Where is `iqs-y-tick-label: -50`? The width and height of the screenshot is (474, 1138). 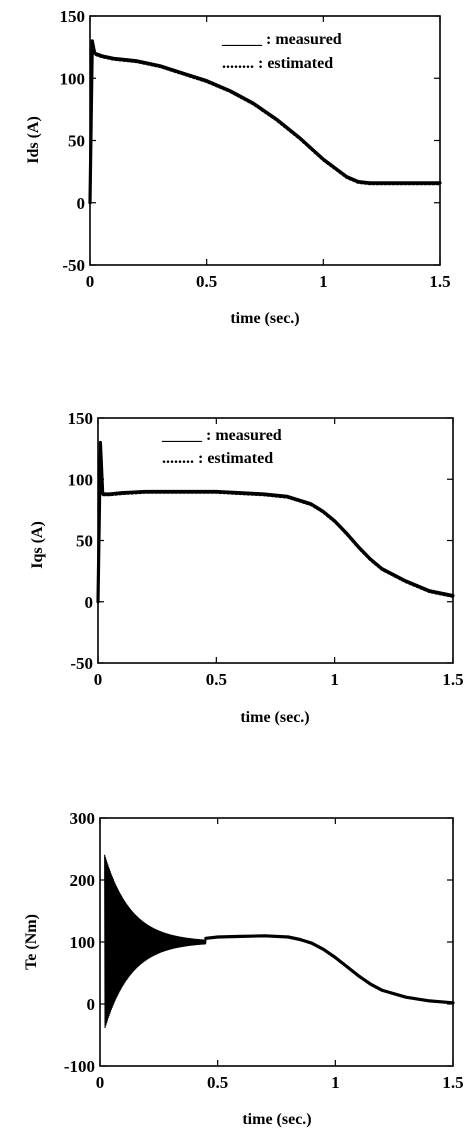 iqs-y-tick-label: -50 is located at coordinates (81, 663).